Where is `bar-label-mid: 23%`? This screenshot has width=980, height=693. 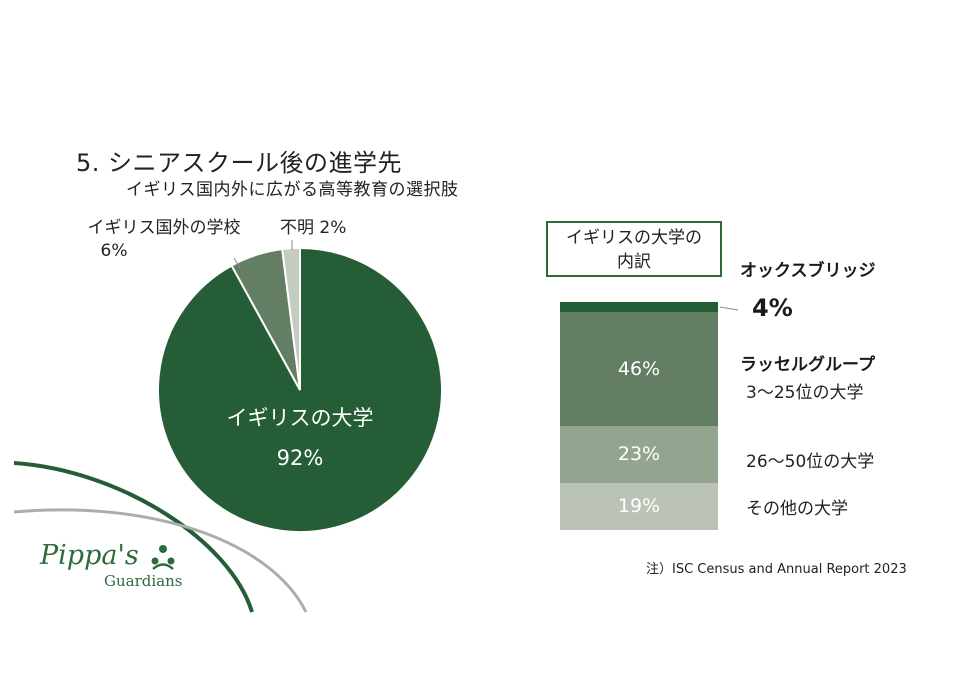 bar-label-mid: 23% is located at coordinates (639, 454).